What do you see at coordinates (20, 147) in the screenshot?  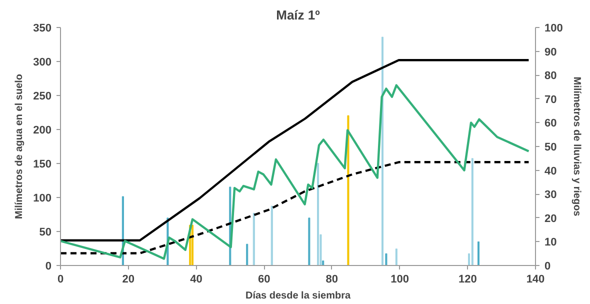 I see `y-axis-title: Milímetros de agua en el suelo` at bounding box center [20, 147].